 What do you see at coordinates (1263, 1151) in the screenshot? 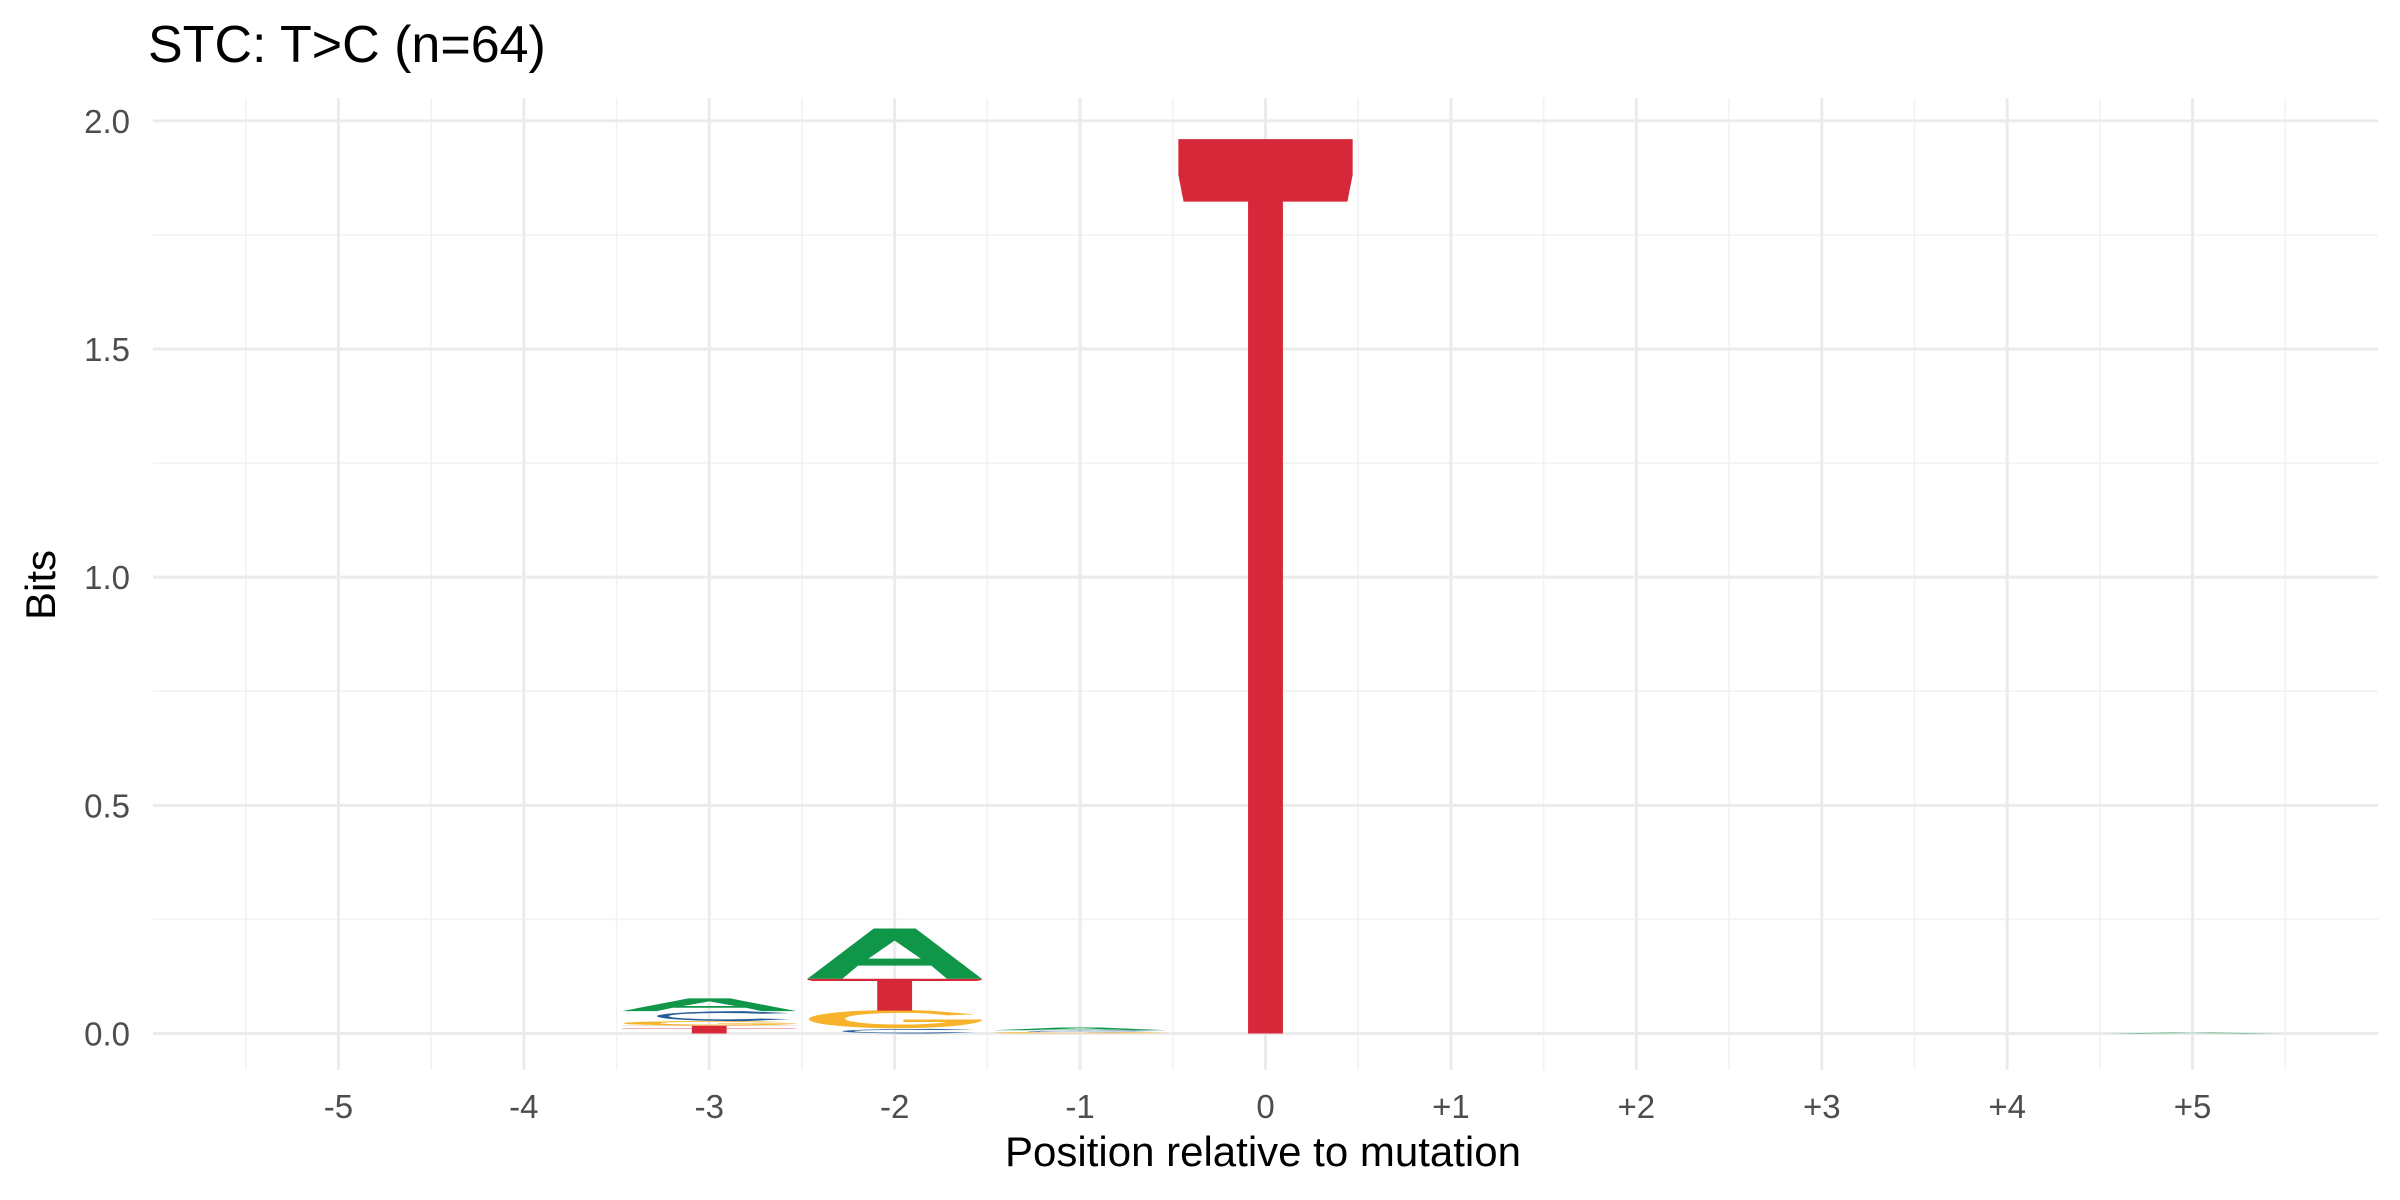
I see `x-axis-title: Position relative to mutation` at bounding box center [1263, 1151].